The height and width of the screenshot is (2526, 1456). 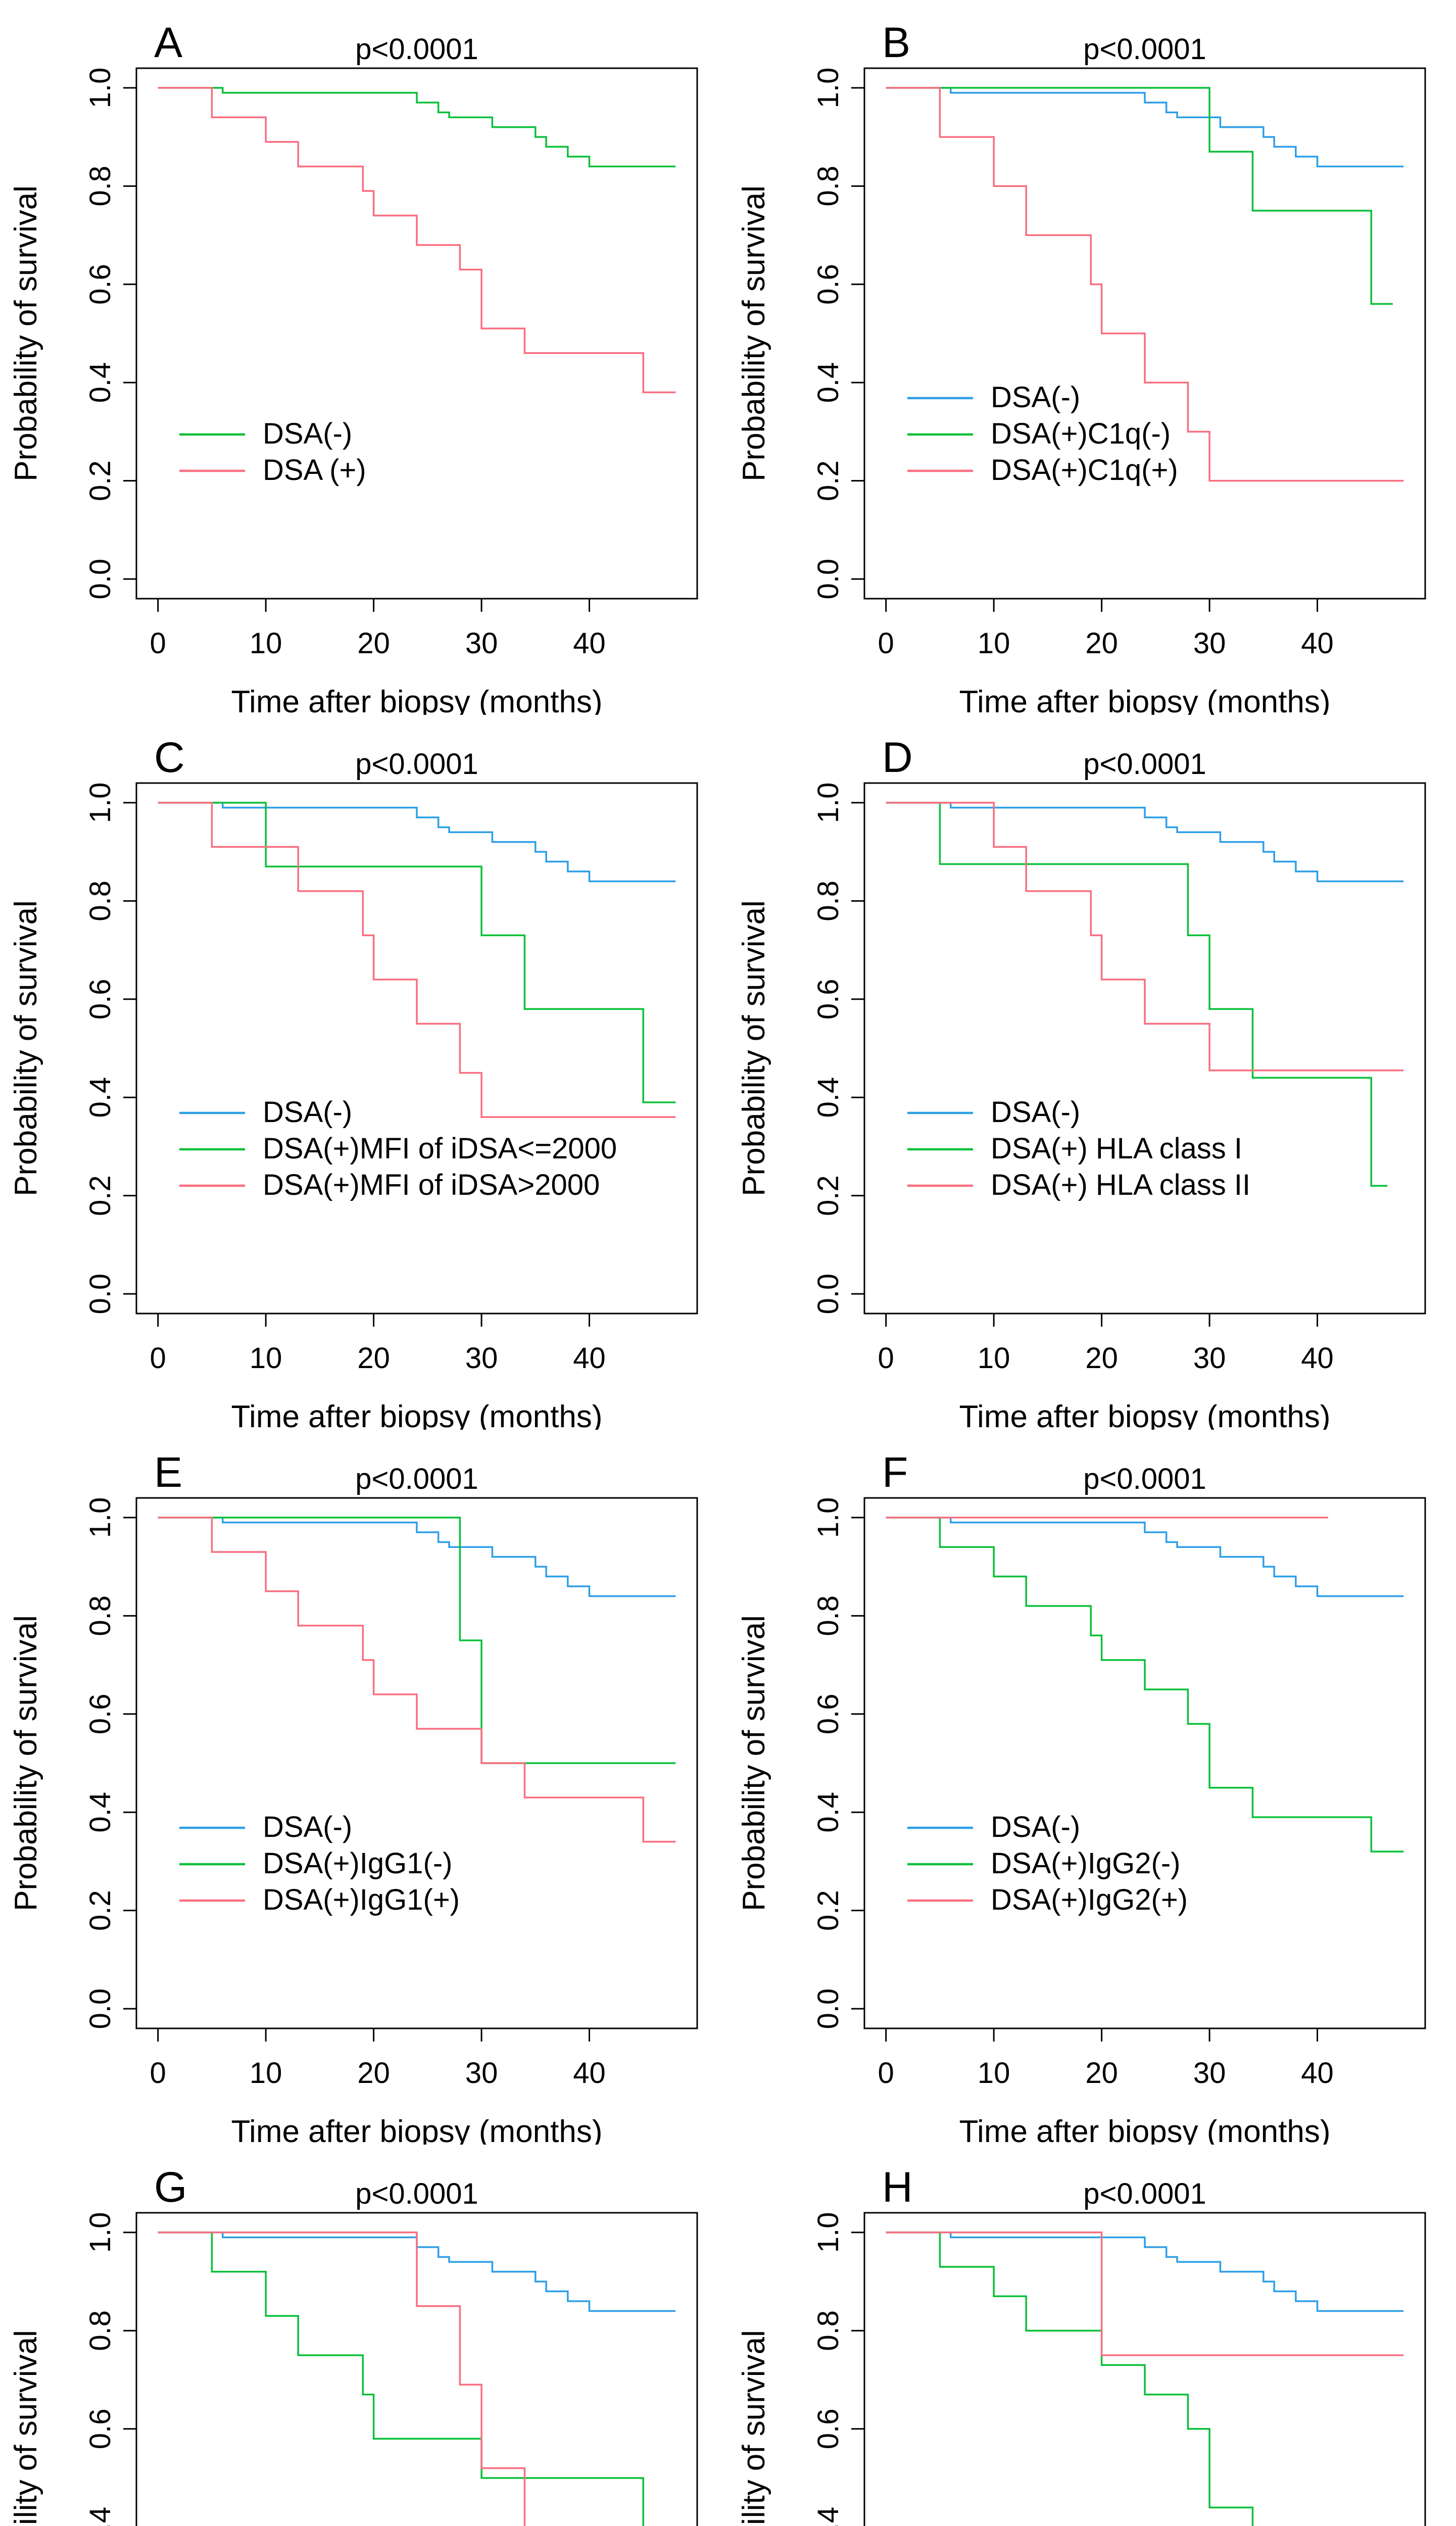 I want to click on km-curve-dsa(+)igg2(-), so click(x=1145, y=1685).